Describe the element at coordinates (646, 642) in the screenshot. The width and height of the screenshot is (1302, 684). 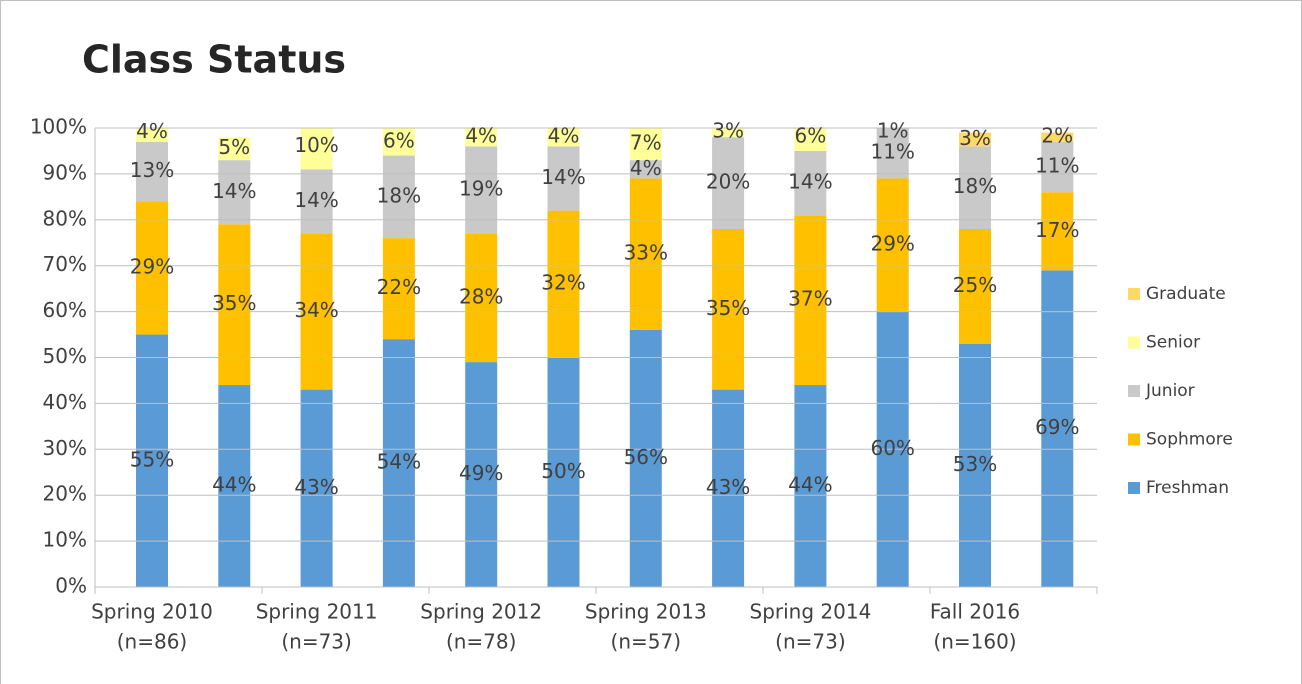
I see `x-tick-label: (n=57)` at that location.